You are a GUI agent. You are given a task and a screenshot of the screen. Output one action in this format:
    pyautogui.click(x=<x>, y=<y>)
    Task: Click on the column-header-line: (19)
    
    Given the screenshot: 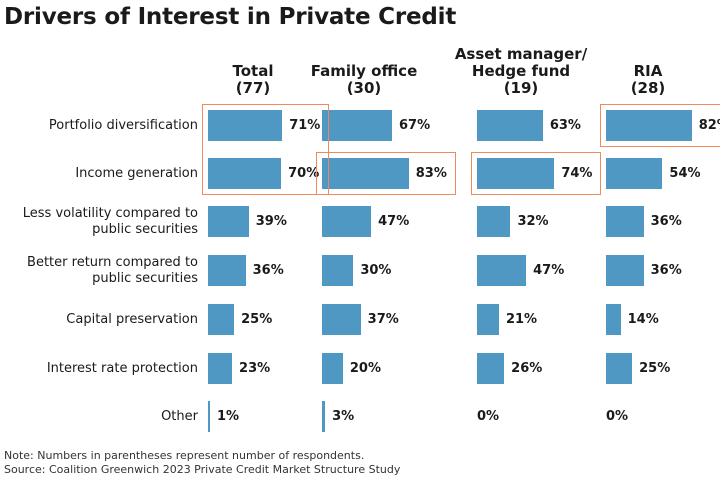 What is the action you would take?
    pyautogui.click(x=521, y=88)
    